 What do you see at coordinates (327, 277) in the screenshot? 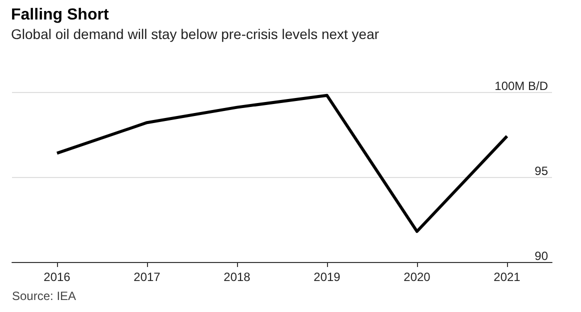
I see `x-tick-label: 2019` at bounding box center [327, 277].